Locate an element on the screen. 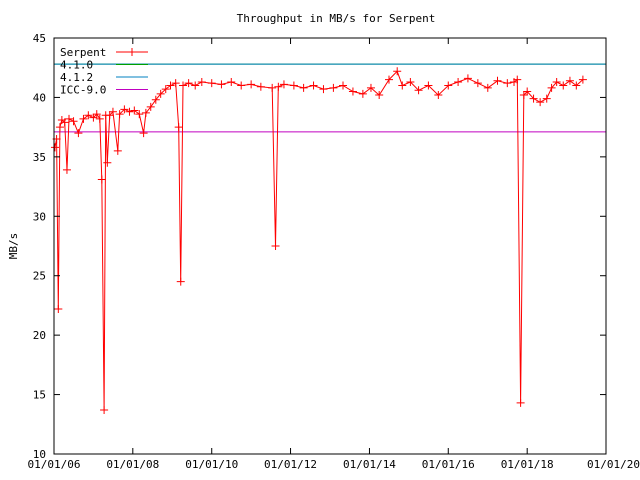  x-tick-label-1: 01/01/08 is located at coordinates (132, 464).